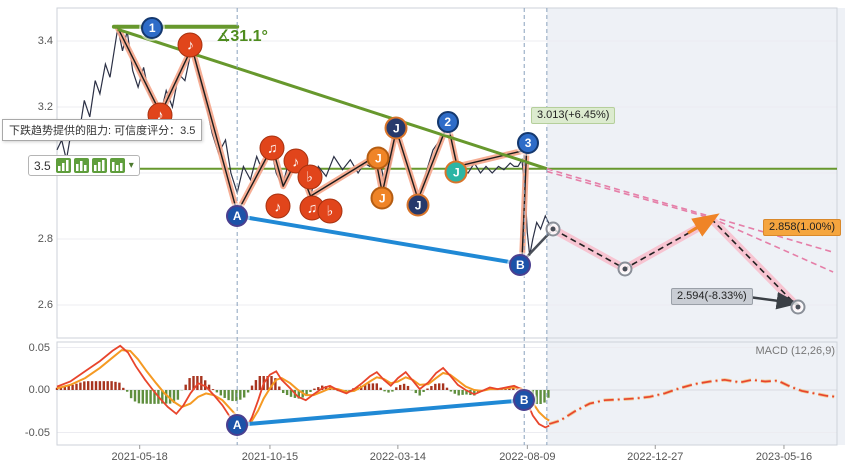  What do you see at coordinates (379, 239) in the screenshot?
I see `ab-trendline` at bounding box center [379, 239].